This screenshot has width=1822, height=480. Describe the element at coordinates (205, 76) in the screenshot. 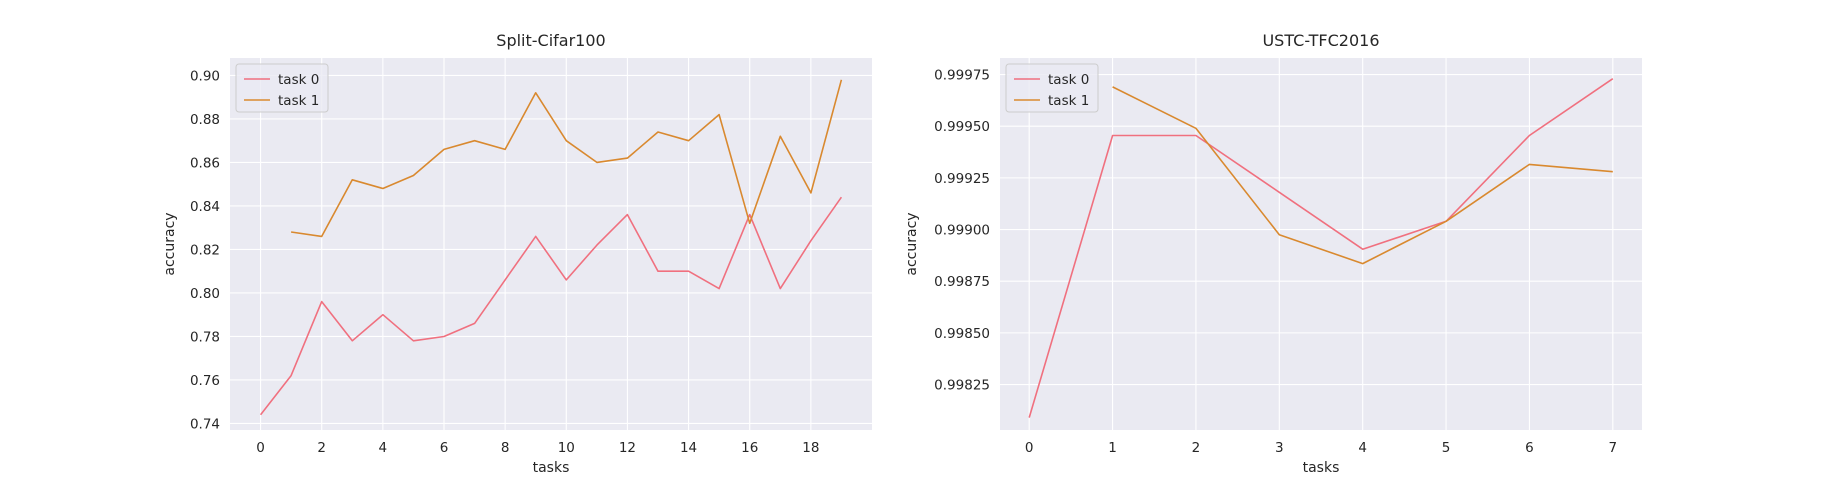

I see `y-tick-label: 0.90` at that location.